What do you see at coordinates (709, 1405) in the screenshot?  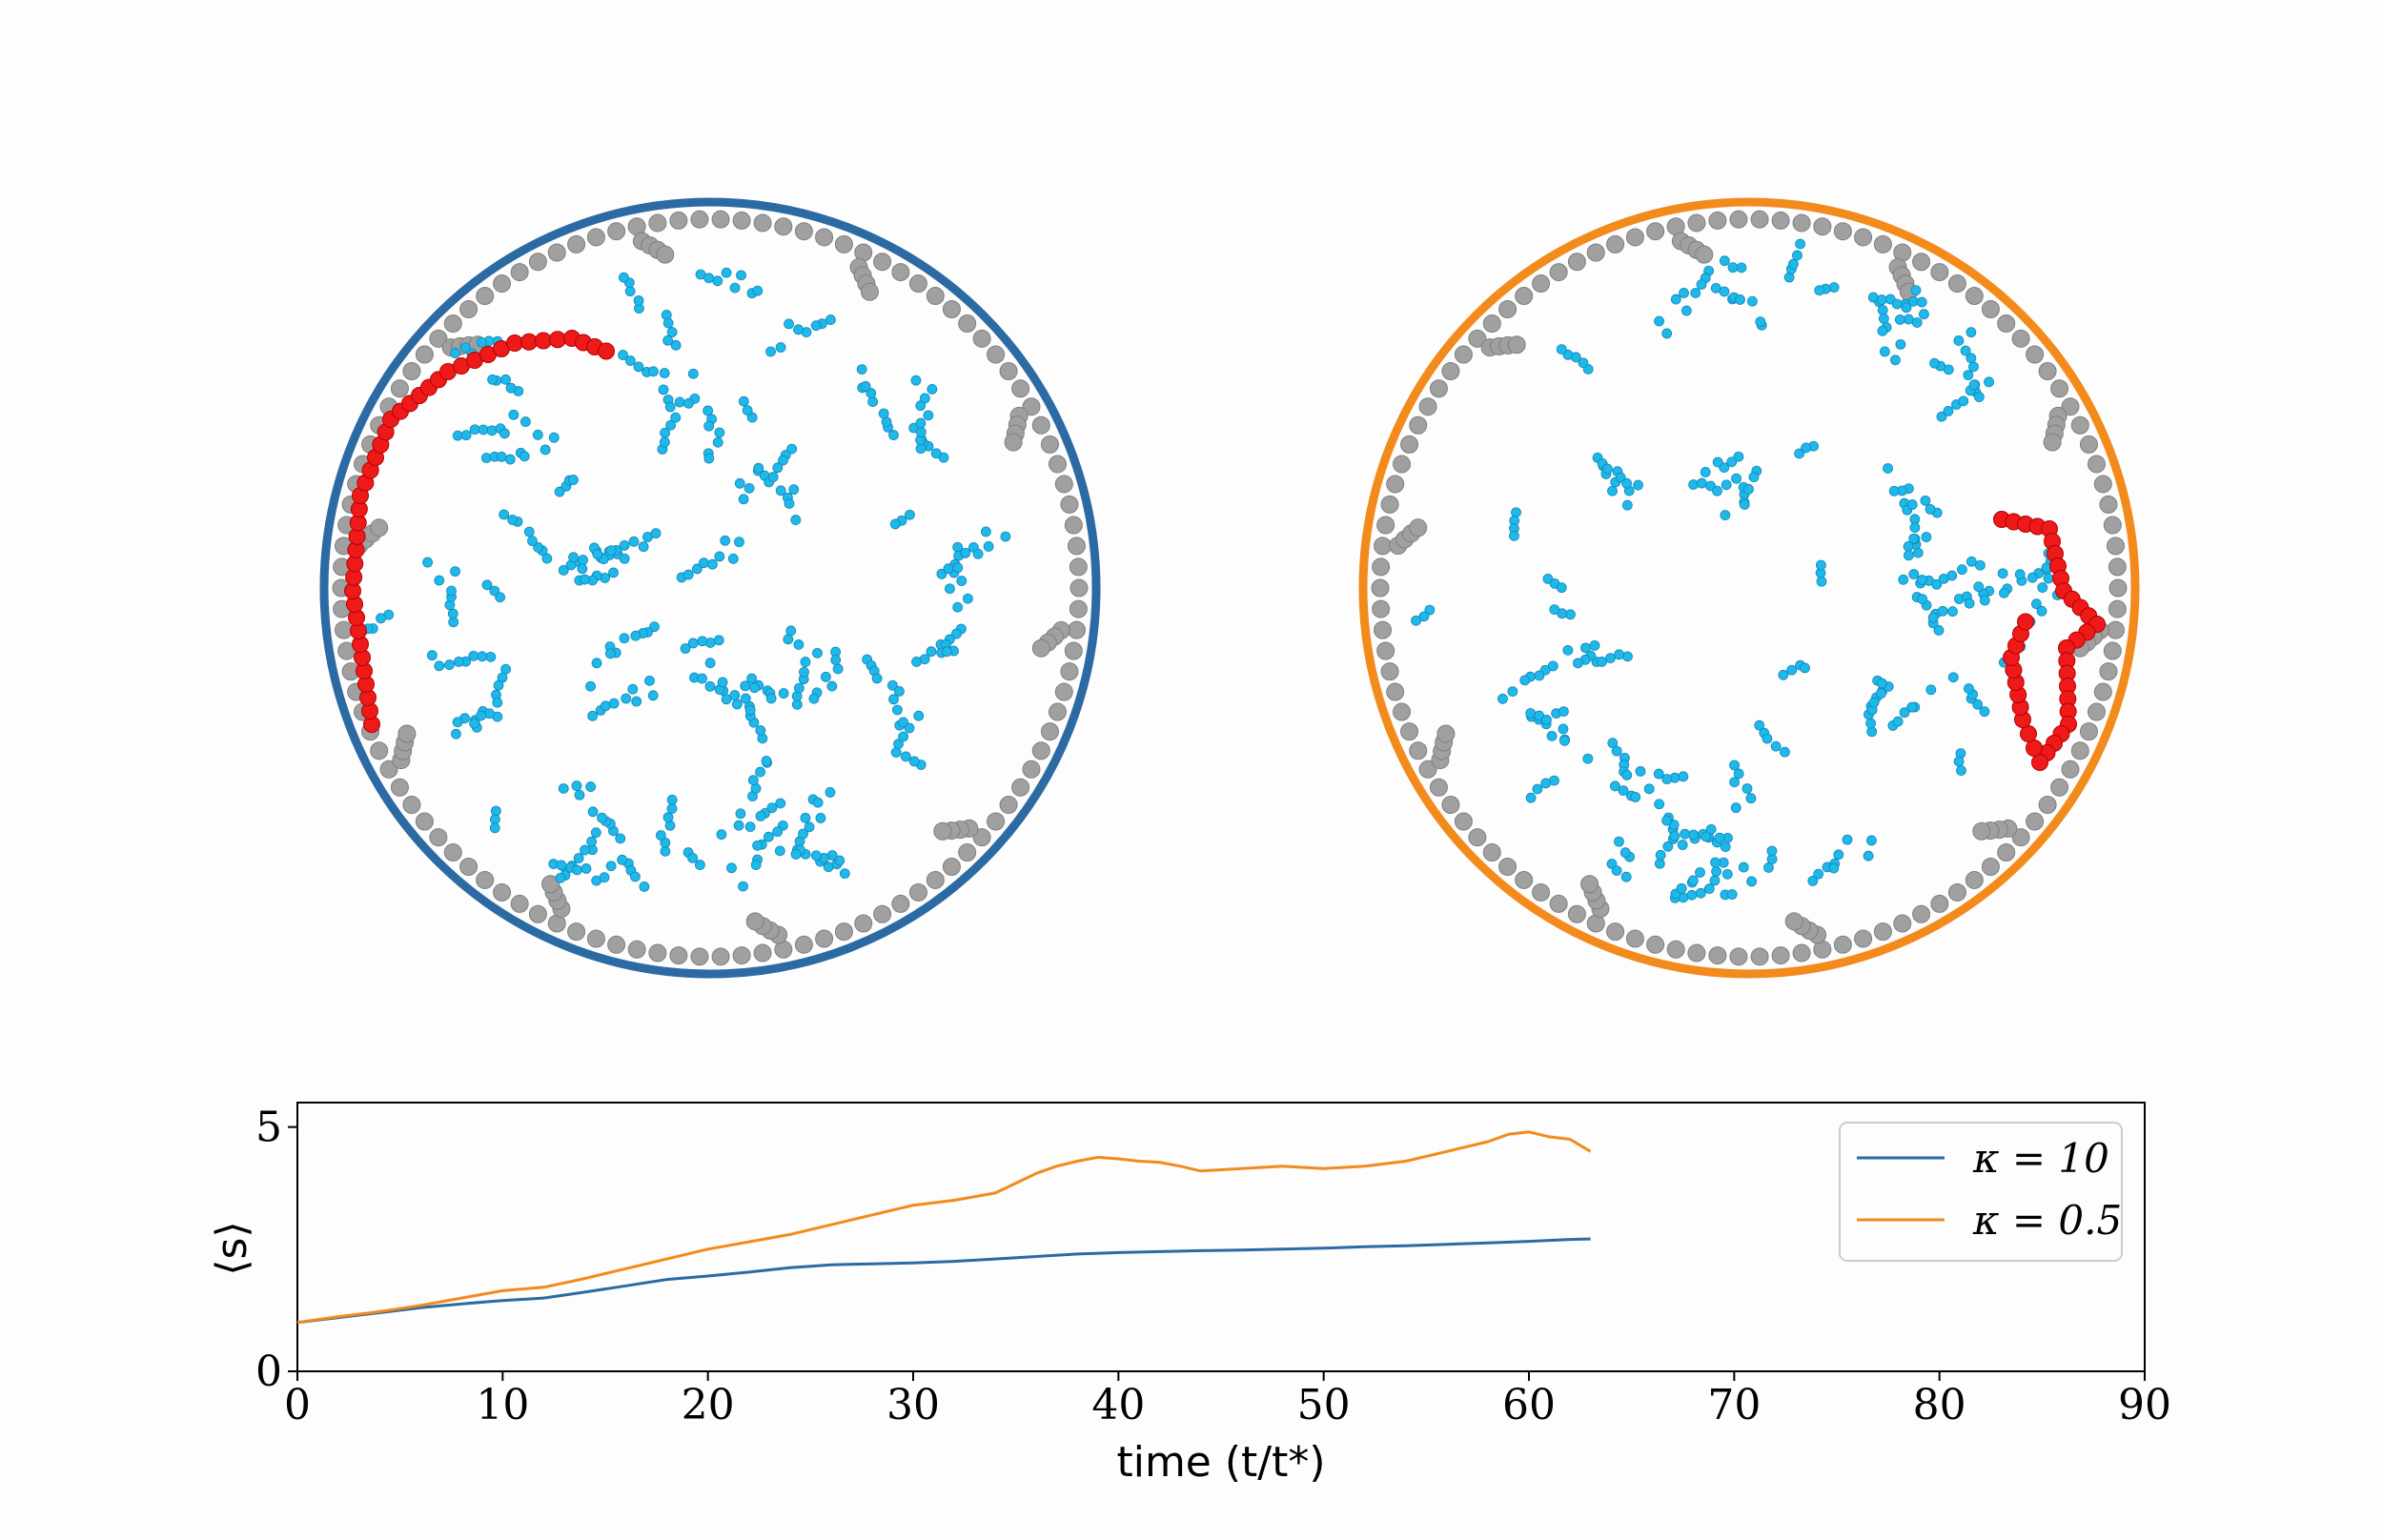 I see `x-tick-label: 20` at bounding box center [709, 1405].